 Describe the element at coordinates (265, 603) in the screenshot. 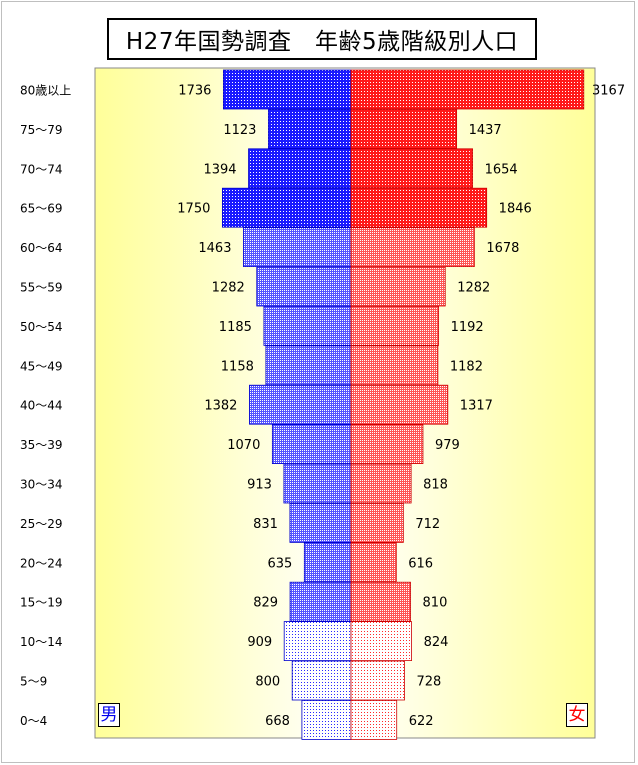

I see `male-value-13: 829` at that location.